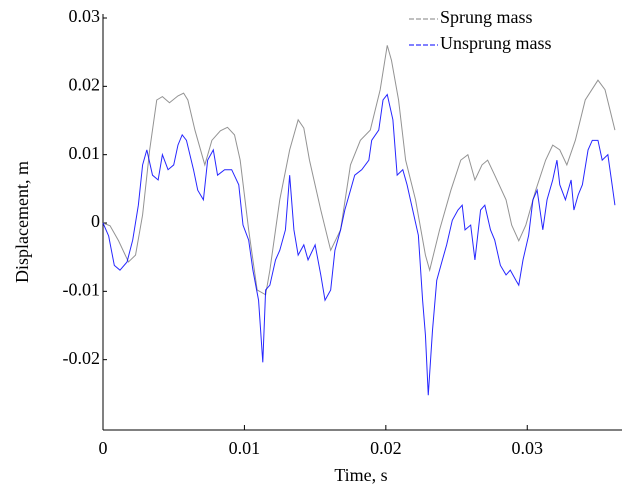 The width and height of the screenshot is (627, 499). Describe the element at coordinates (386, 448) in the screenshot. I see `x-tick-label: 0.02` at that location.